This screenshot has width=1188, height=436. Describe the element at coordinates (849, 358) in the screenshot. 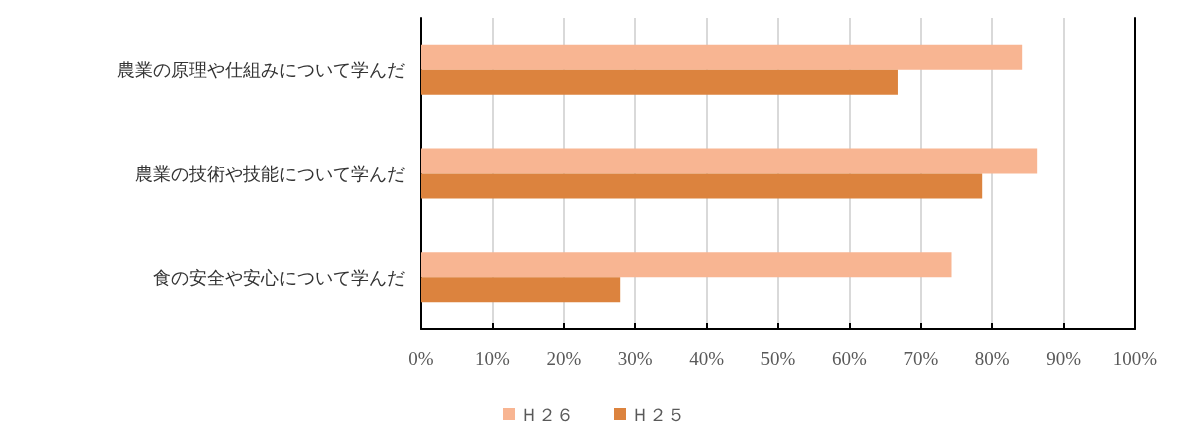

I see `x-tick-label: 60%` at that location.